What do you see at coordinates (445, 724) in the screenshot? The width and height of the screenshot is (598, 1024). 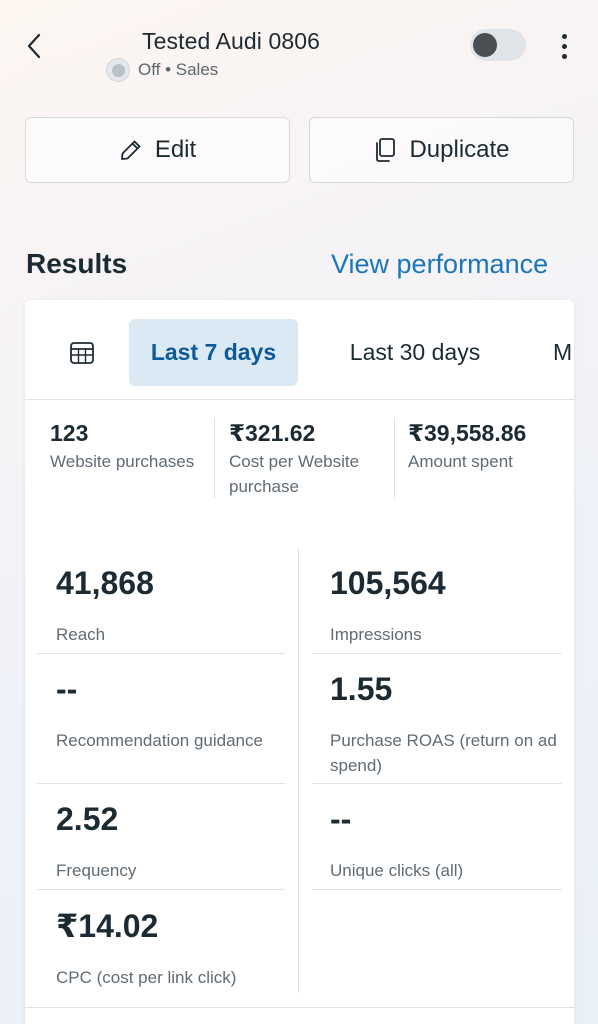 I see `metric-purchase-roas: 1.55 Purchase ROAS (return on ad spend)` at bounding box center [445, 724].